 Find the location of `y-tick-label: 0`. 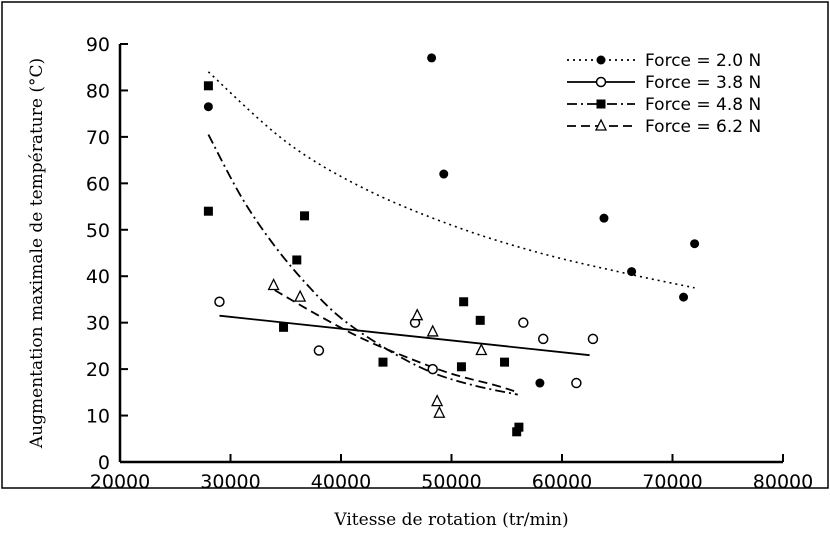

y-tick-label: 0 is located at coordinates (104, 463).